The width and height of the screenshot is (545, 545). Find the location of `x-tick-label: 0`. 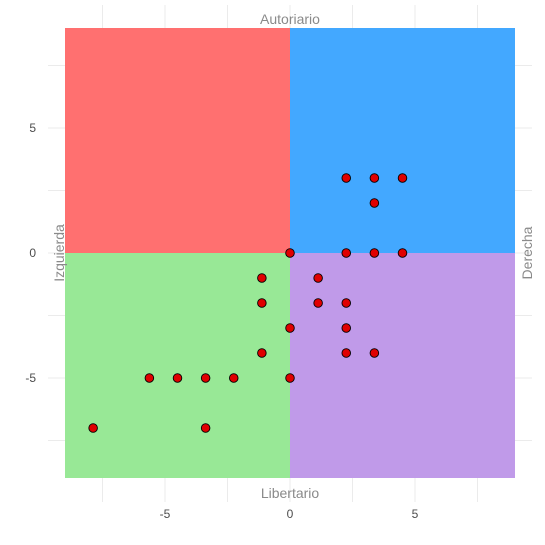

x-tick-label: 0 is located at coordinates (290, 514).